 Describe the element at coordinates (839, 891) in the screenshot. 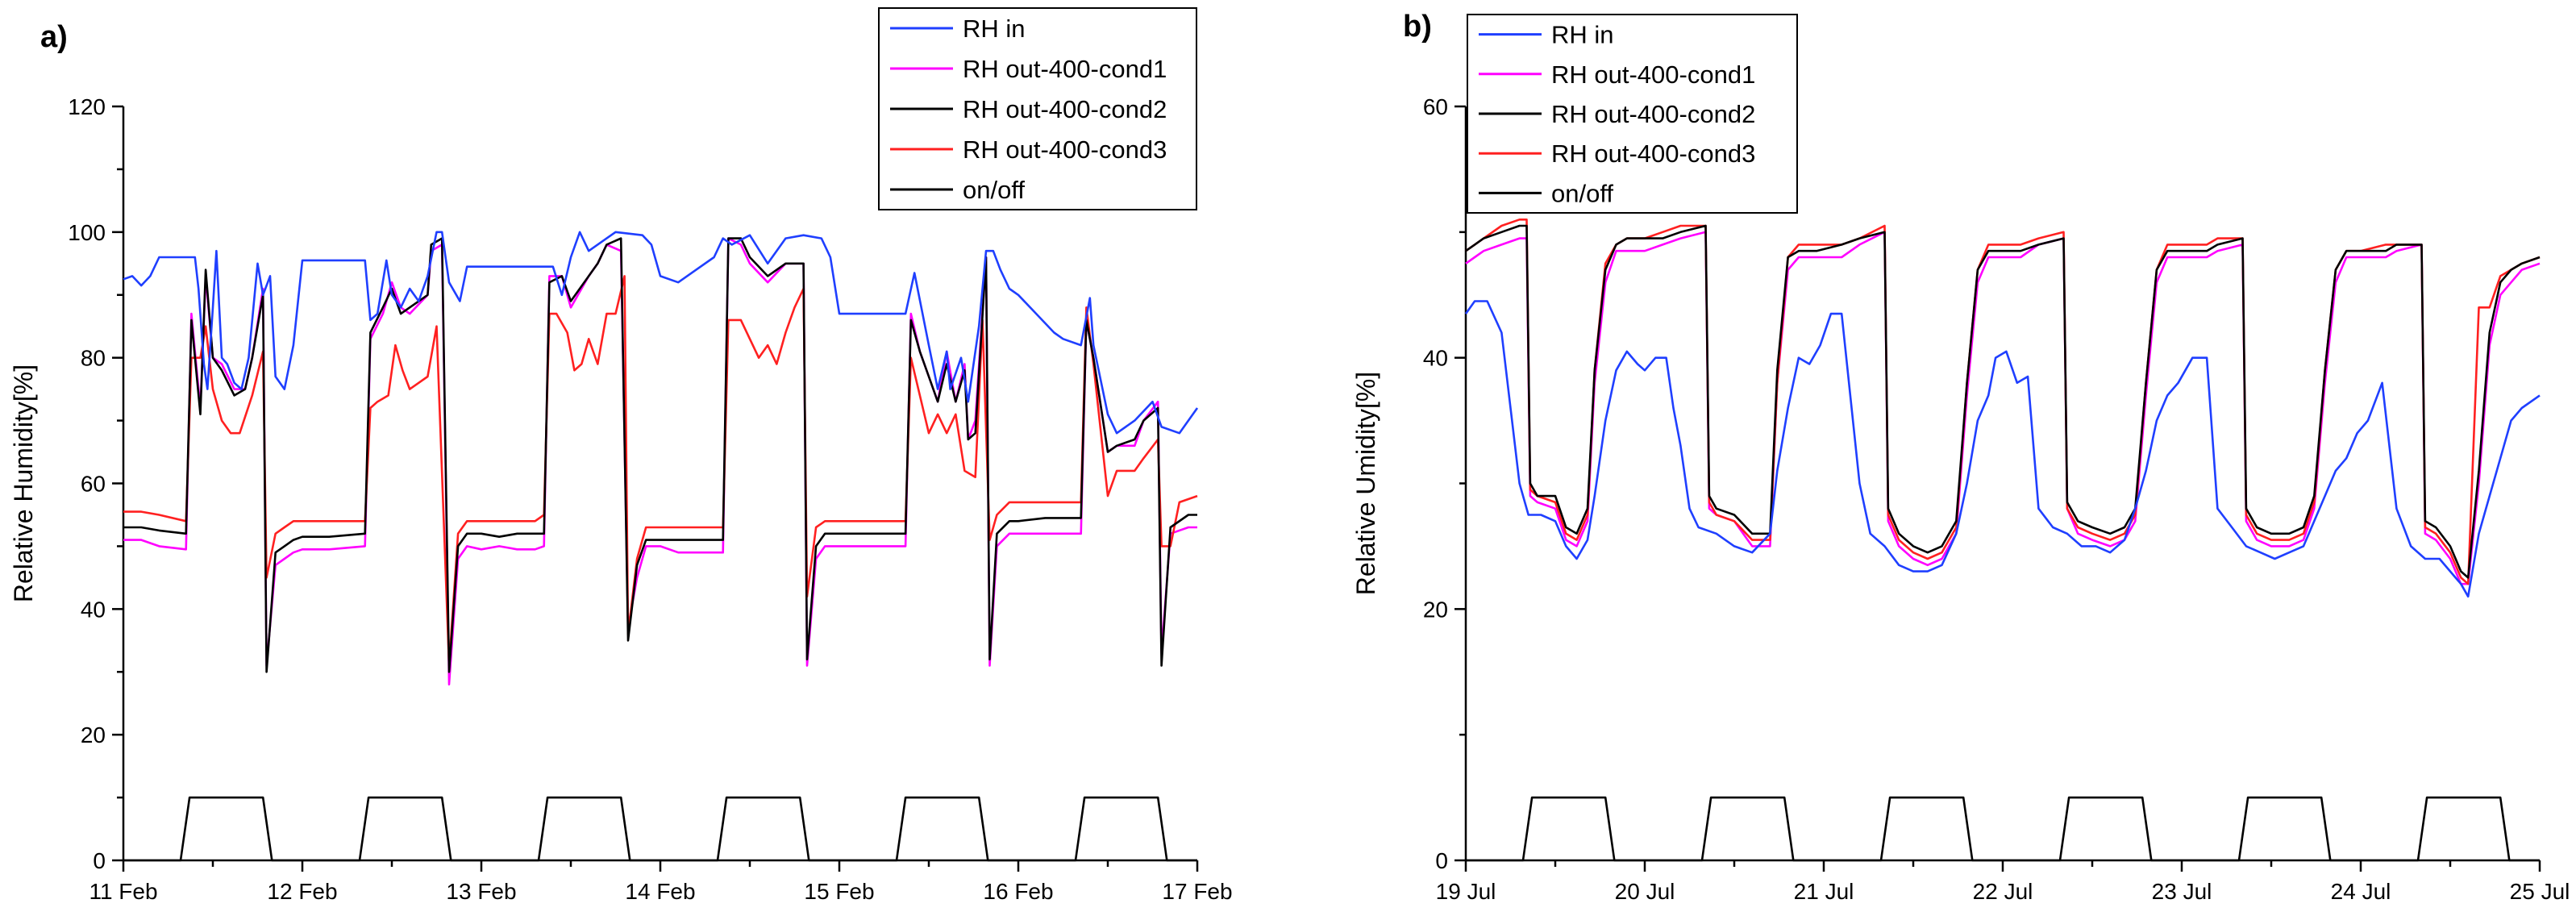

I see `x-tick-label: 15 Feb` at that location.